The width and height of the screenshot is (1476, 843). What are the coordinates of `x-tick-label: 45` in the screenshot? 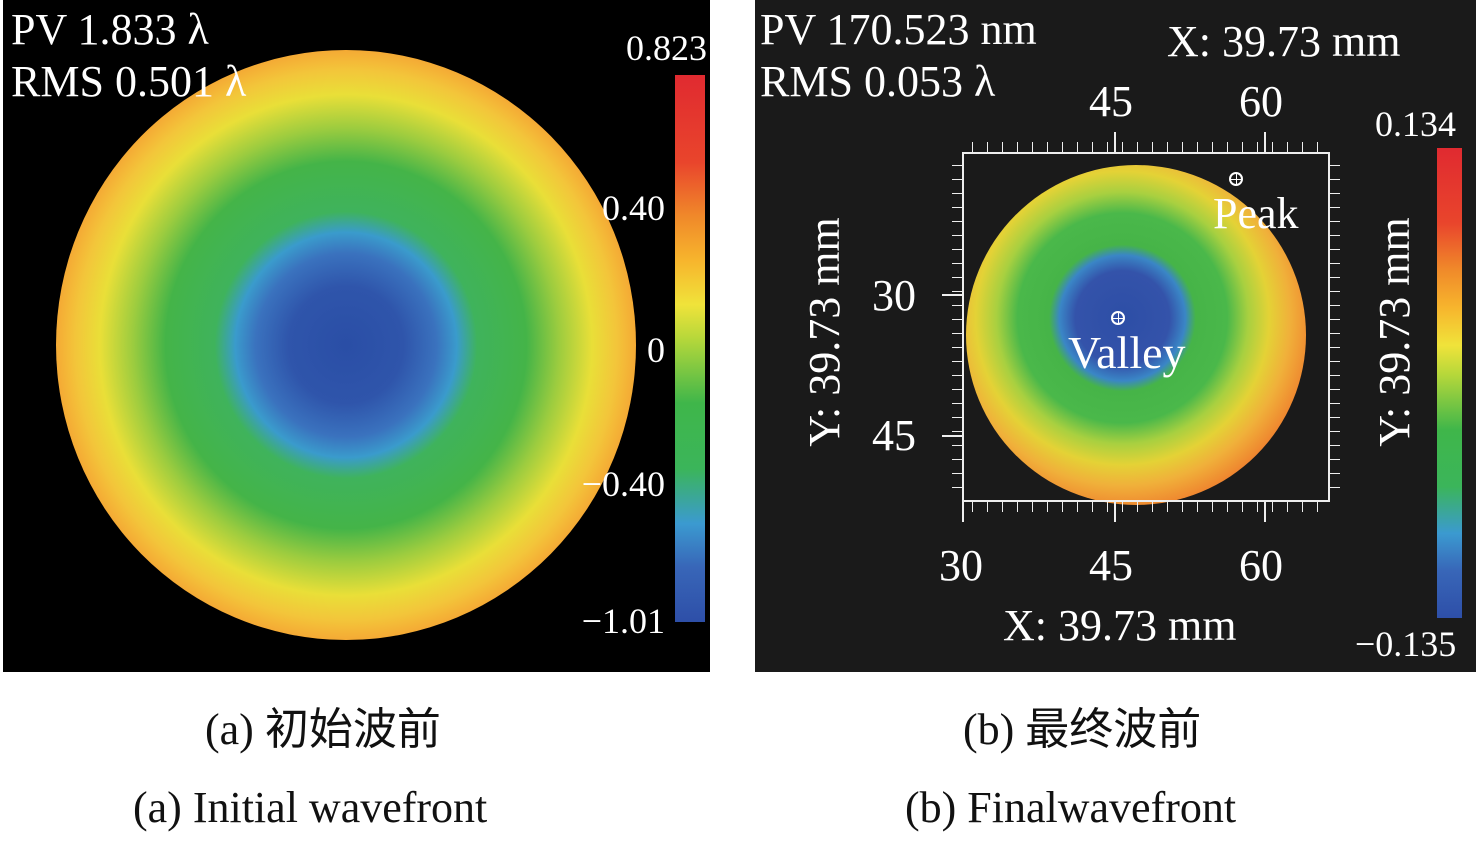 It's located at (1111, 565).